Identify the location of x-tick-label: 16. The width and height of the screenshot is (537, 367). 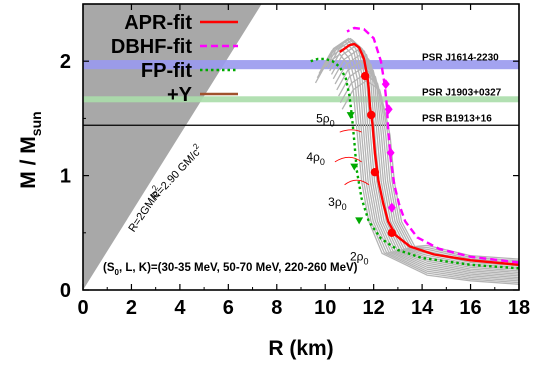
(470, 308).